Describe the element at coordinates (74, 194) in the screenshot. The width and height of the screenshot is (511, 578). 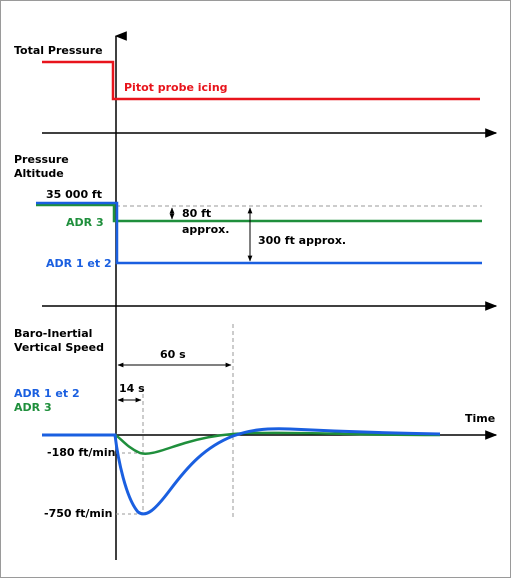
I see `altitude-35000-label: 35 000 ft` at that location.